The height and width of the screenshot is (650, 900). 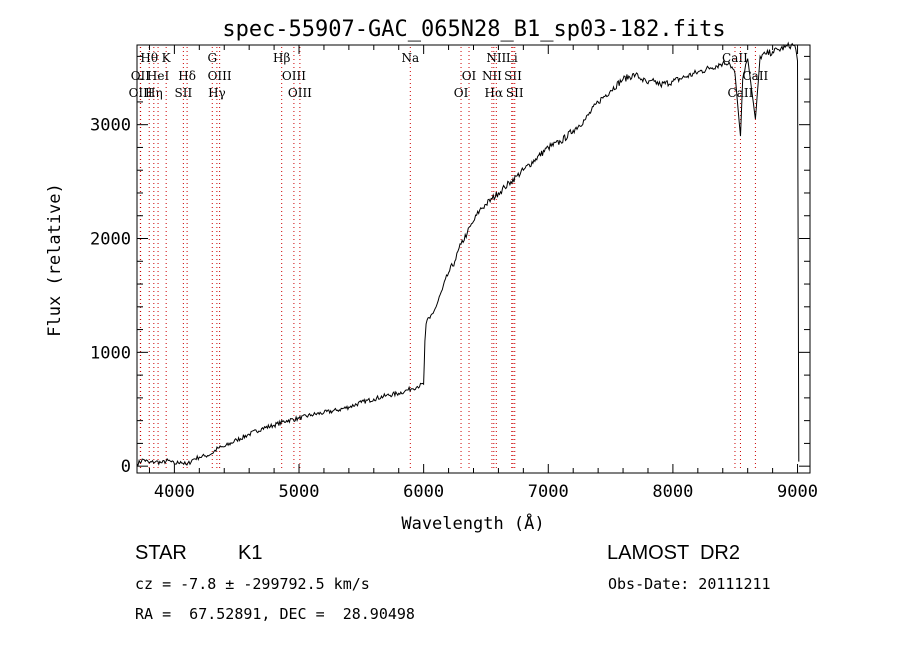 What do you see at coordinates (410, 58) in the screenshot?
I see `line-marker-label: Na` at bounding box center [410, 58].